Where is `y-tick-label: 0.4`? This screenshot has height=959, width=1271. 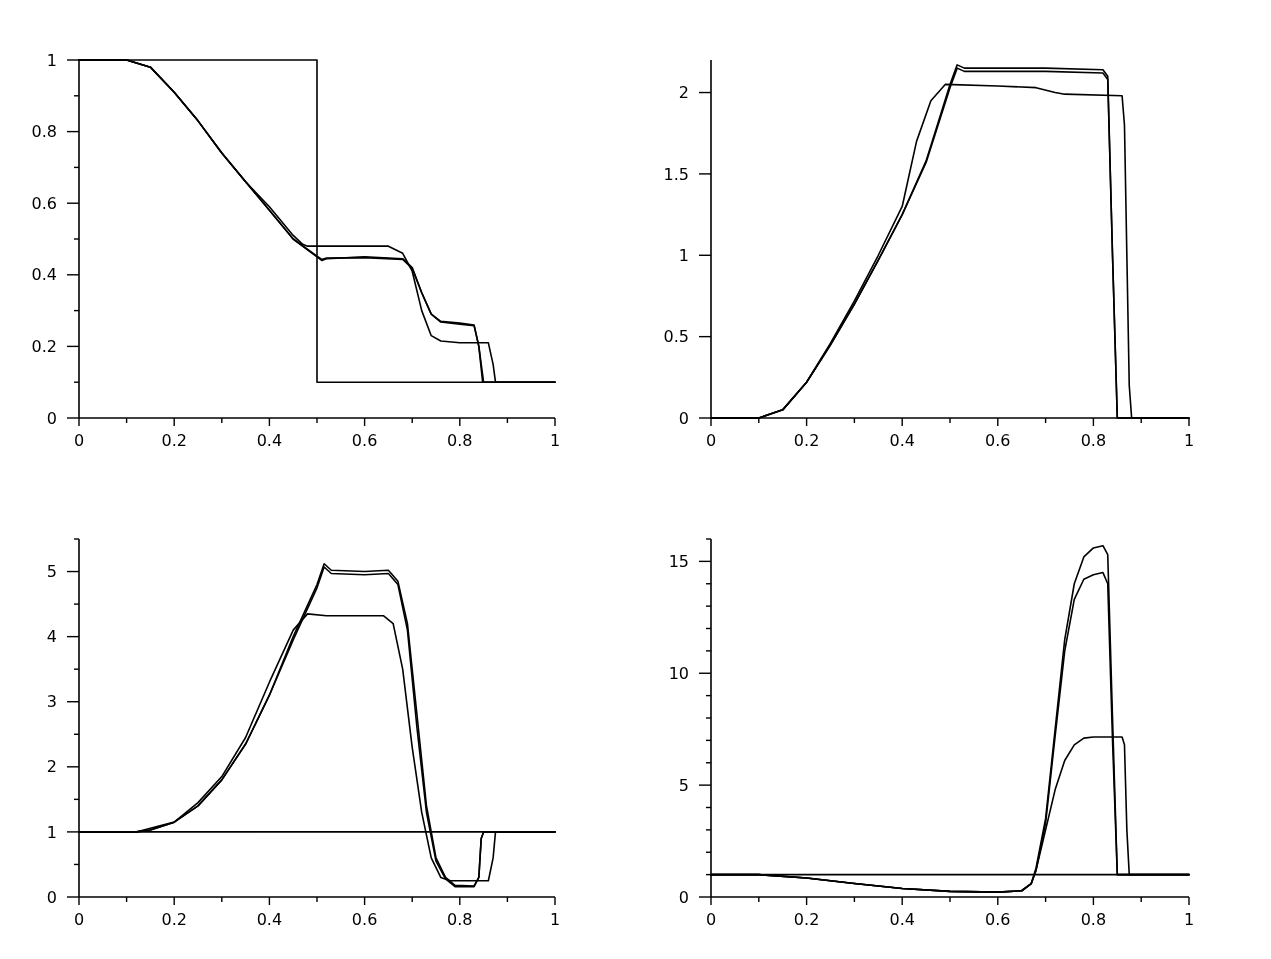
y-tick-label: 0.4 is located at coordinates (44, 275).